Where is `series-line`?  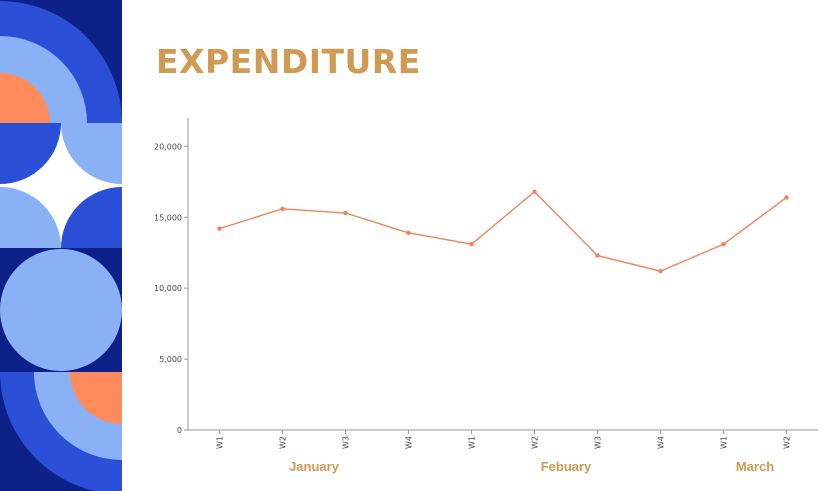 series-line is located at coordinates (503, 231).